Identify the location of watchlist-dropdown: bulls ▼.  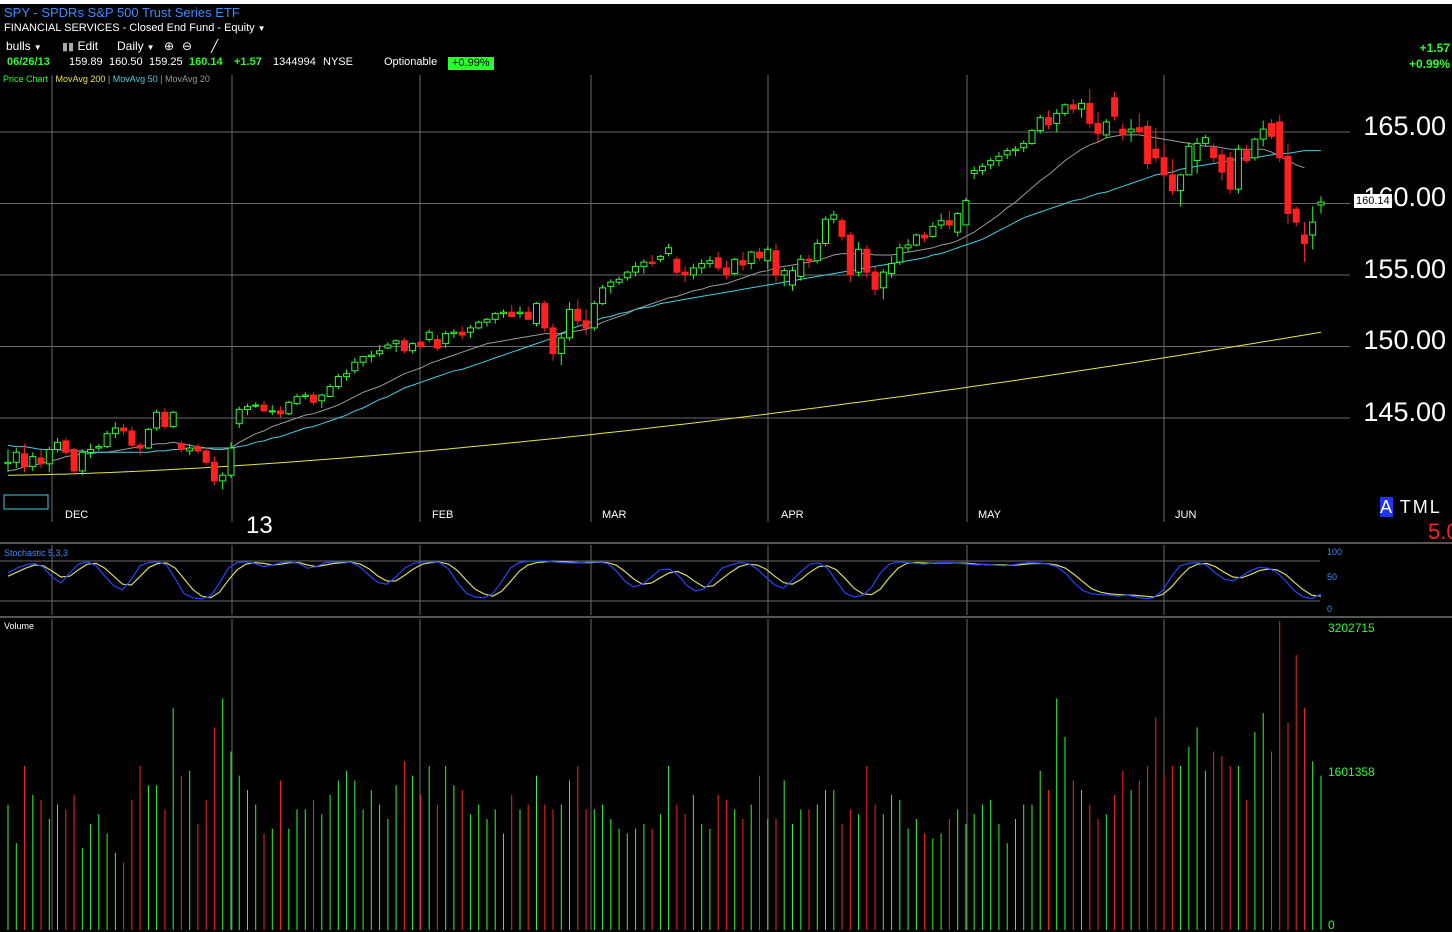
(24, 46).